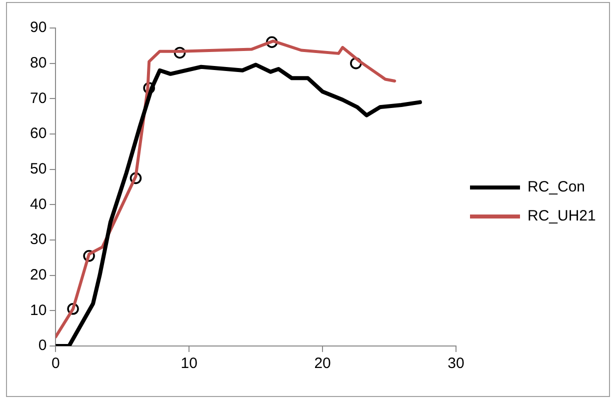 Image resolution: width=616 pixels, height=401 pixels. Describe the element at coordinates (562, 216) in the screenshot. I see `legend-label: RC_UH21` at that location.